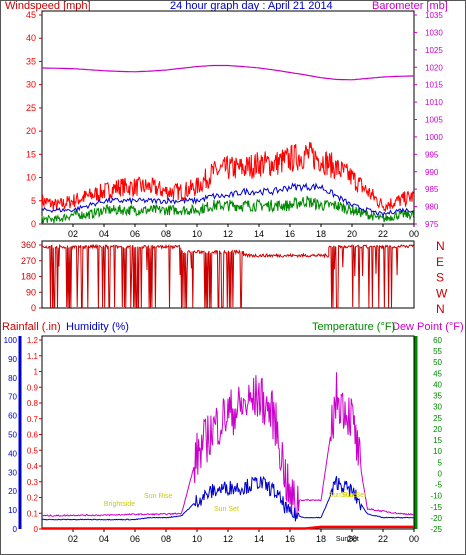 This screenshot has width=466, height=555. I want to click on baro-y-tick-label: 1000, so click(434, 137).